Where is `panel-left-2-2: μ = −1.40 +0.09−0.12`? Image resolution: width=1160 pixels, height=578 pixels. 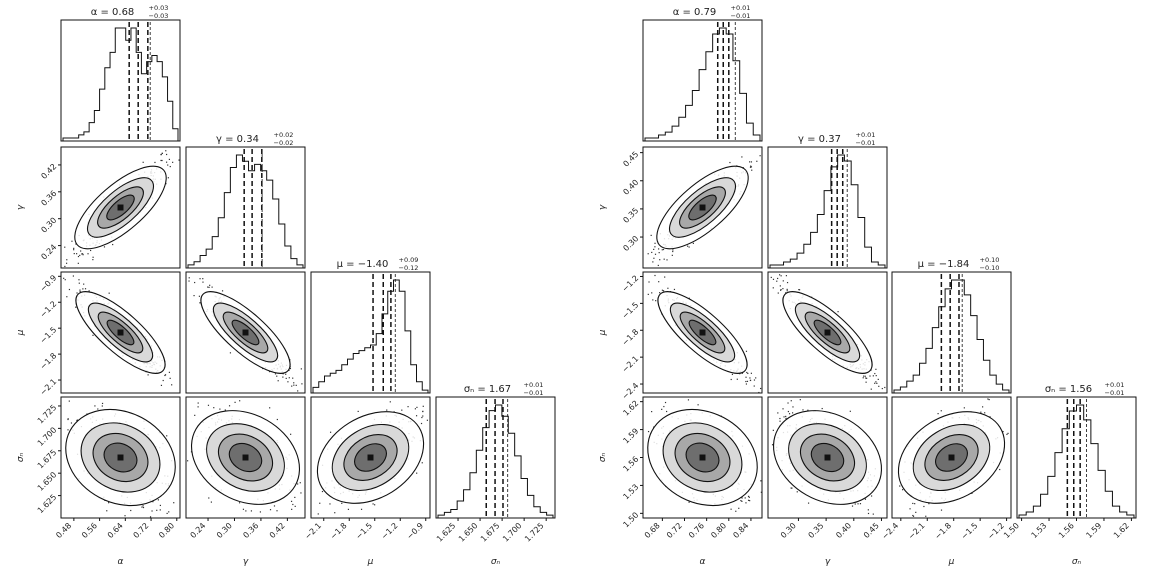
panel-left-2-2: μ = −1.40 +0.09−0.12 is located at coordinates (370, 325).